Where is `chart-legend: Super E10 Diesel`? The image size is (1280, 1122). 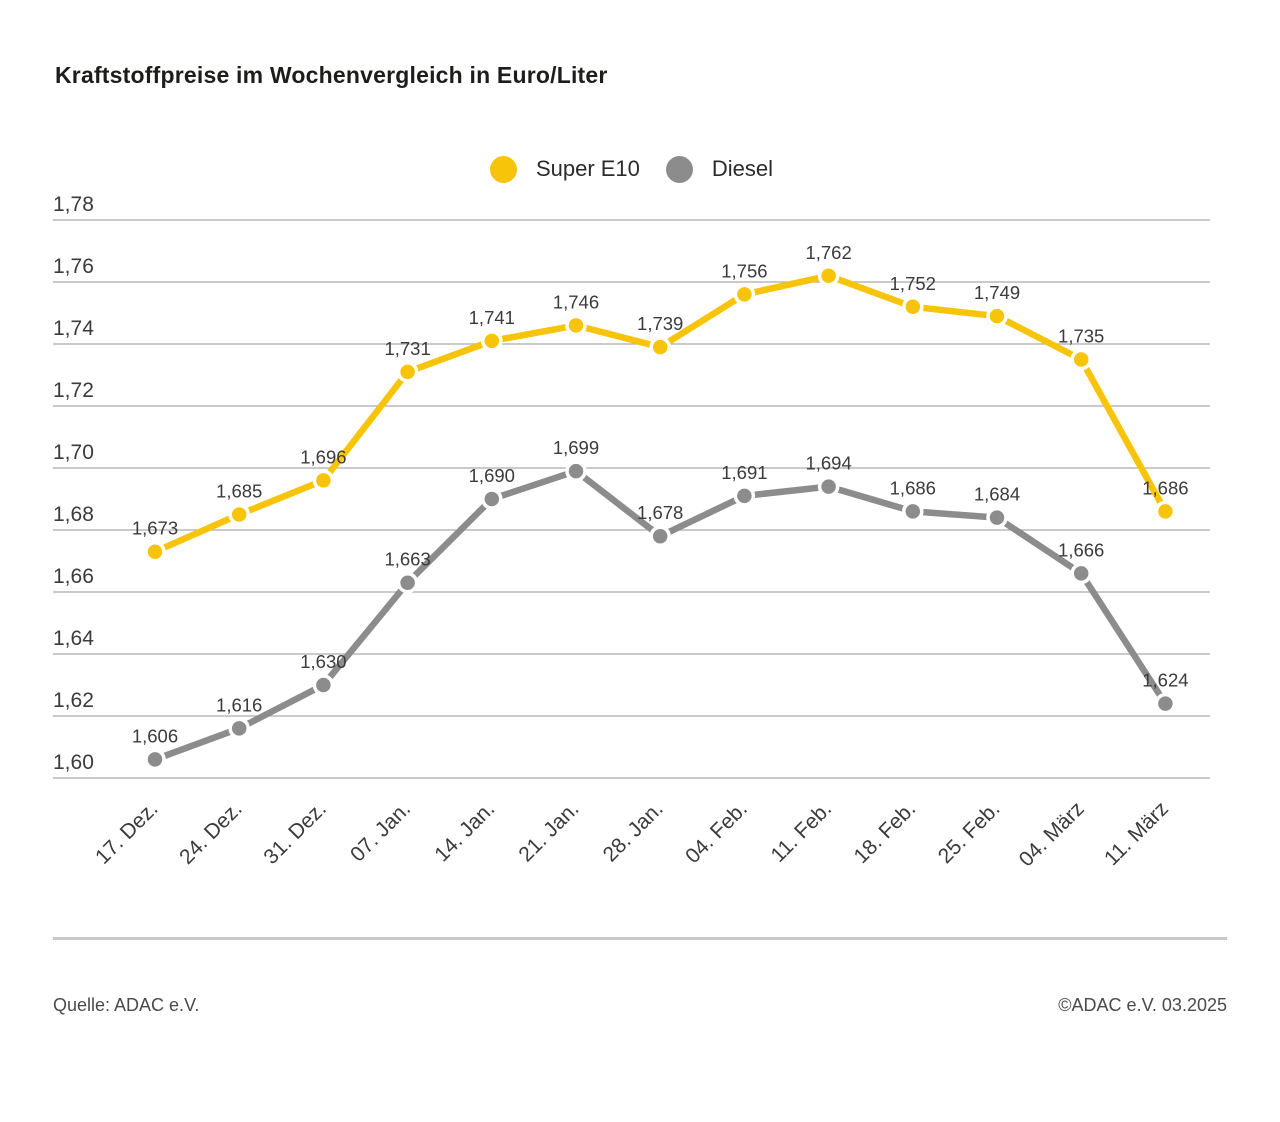
chart-legend: Super E10 Diesel is located at coordinates (631, 169).